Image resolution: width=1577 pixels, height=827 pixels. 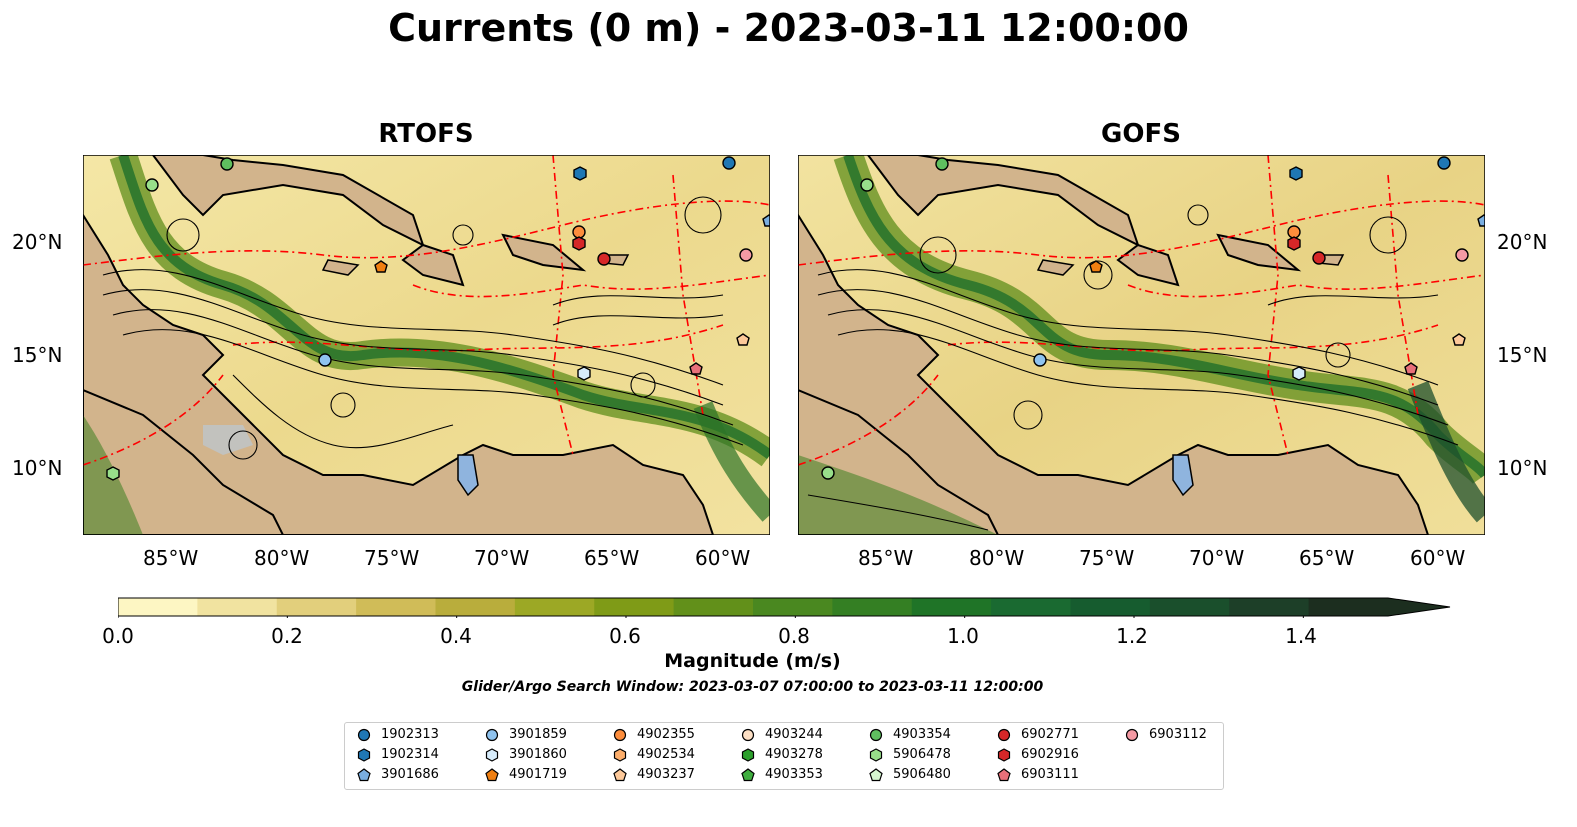 I want to click on legend-entry-label: 4903353, so click(x=794, y=774).